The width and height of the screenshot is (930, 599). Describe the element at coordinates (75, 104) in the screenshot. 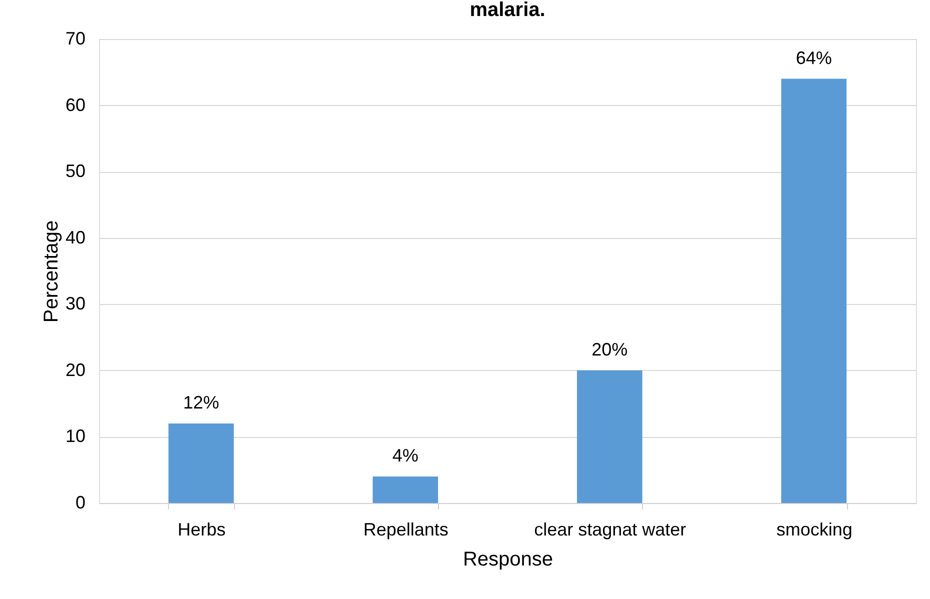

I see `y-tick-label: 60` at that location.